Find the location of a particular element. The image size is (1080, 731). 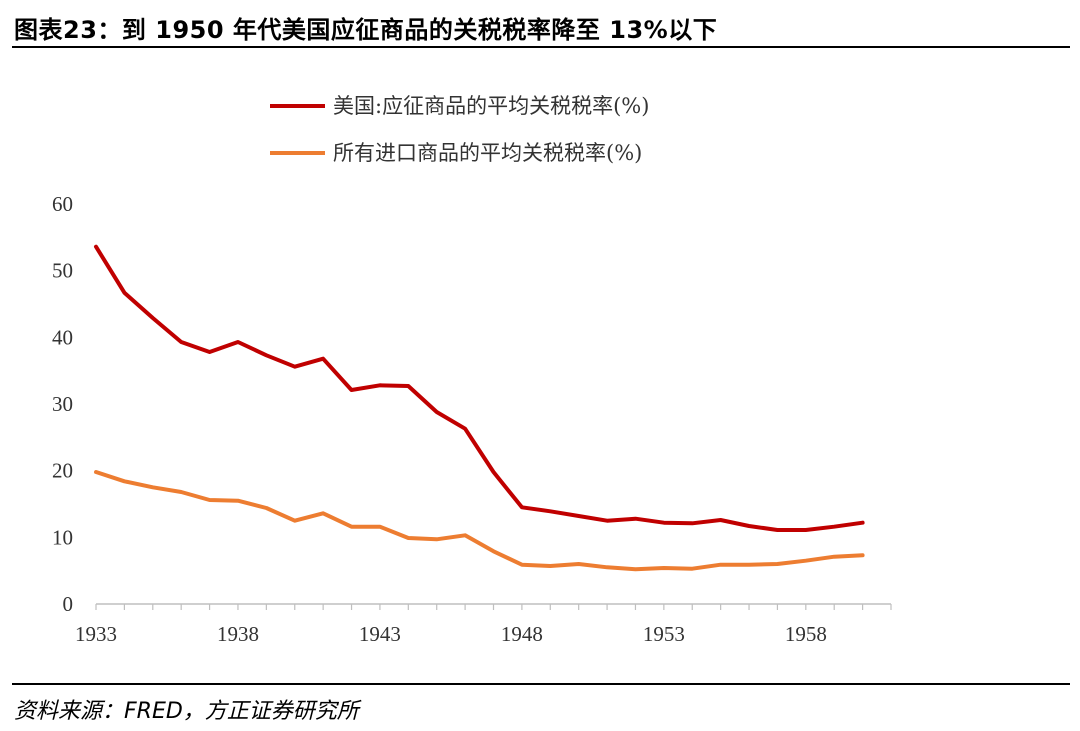

y-tick-label: 50 is located at coordinates (62, 271).